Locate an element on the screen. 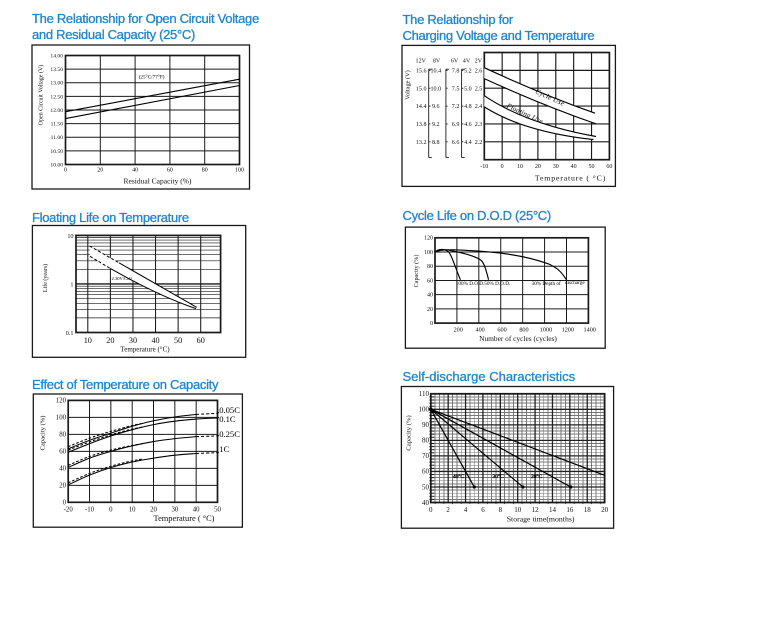 The width and height of the screenshot is (780, 635). svg-text: 12 is located at coordinates (536, 510).